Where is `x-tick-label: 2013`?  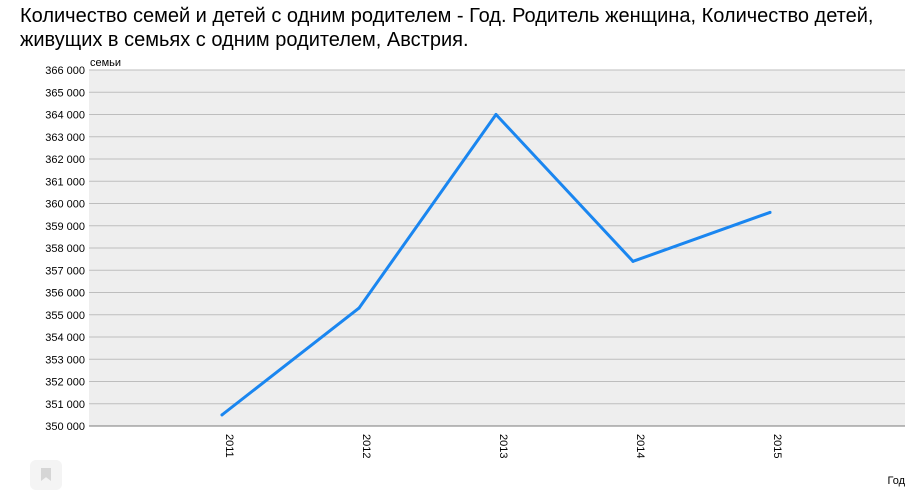 x-tick-label: 2013 is located at coordinates (503, 446).